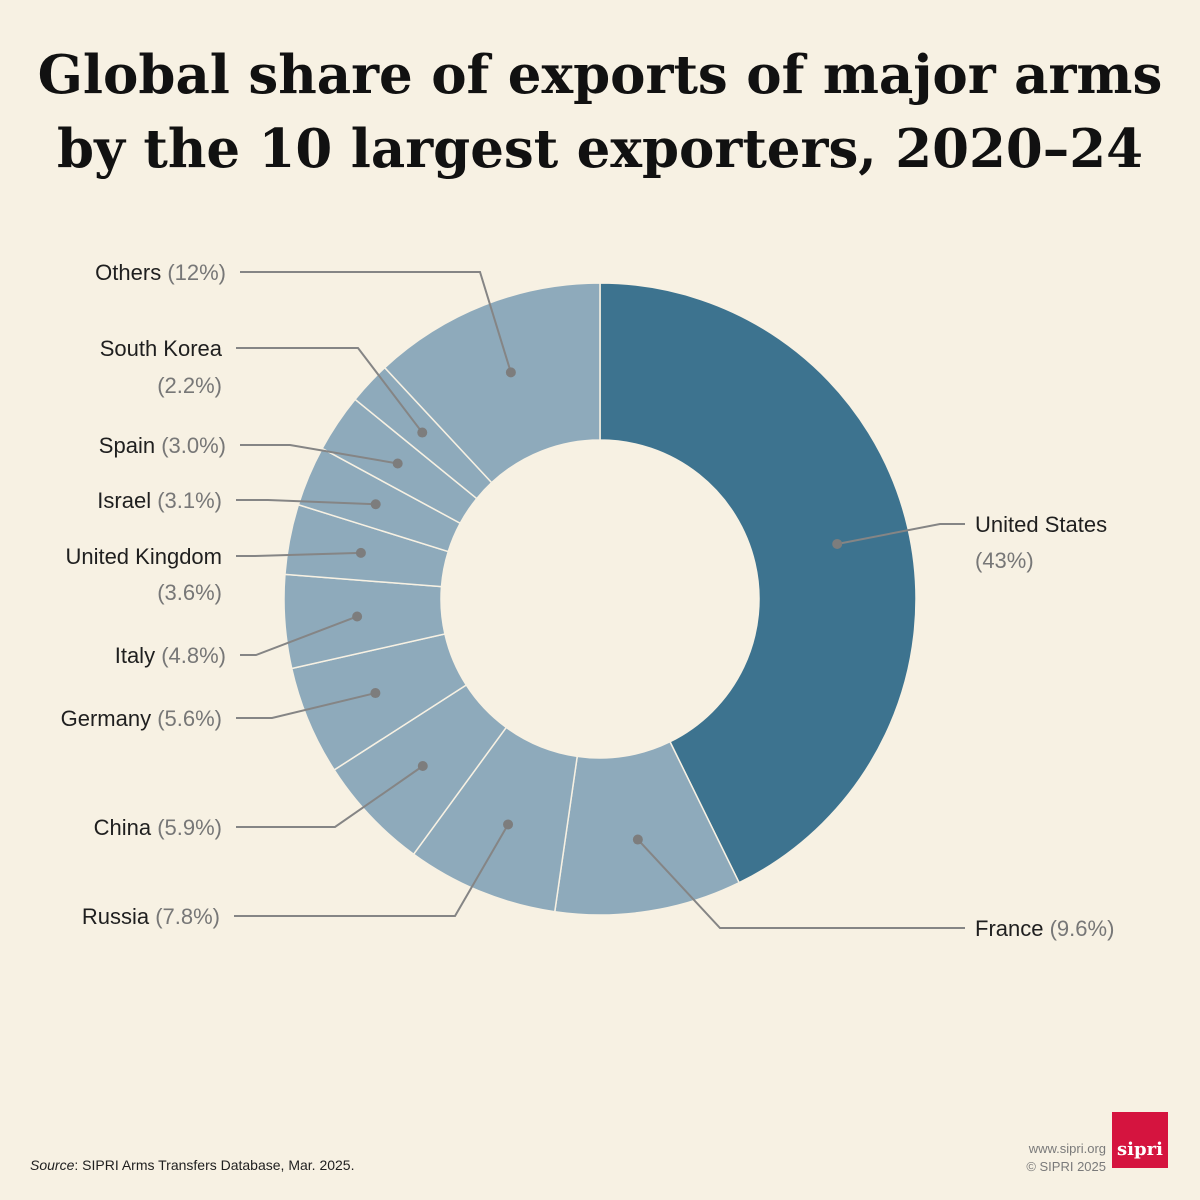  What do you see at coordinates (124, 500) in the screenshot?
I see `label-name-israel: Israel` at bounding box center [124, 500].